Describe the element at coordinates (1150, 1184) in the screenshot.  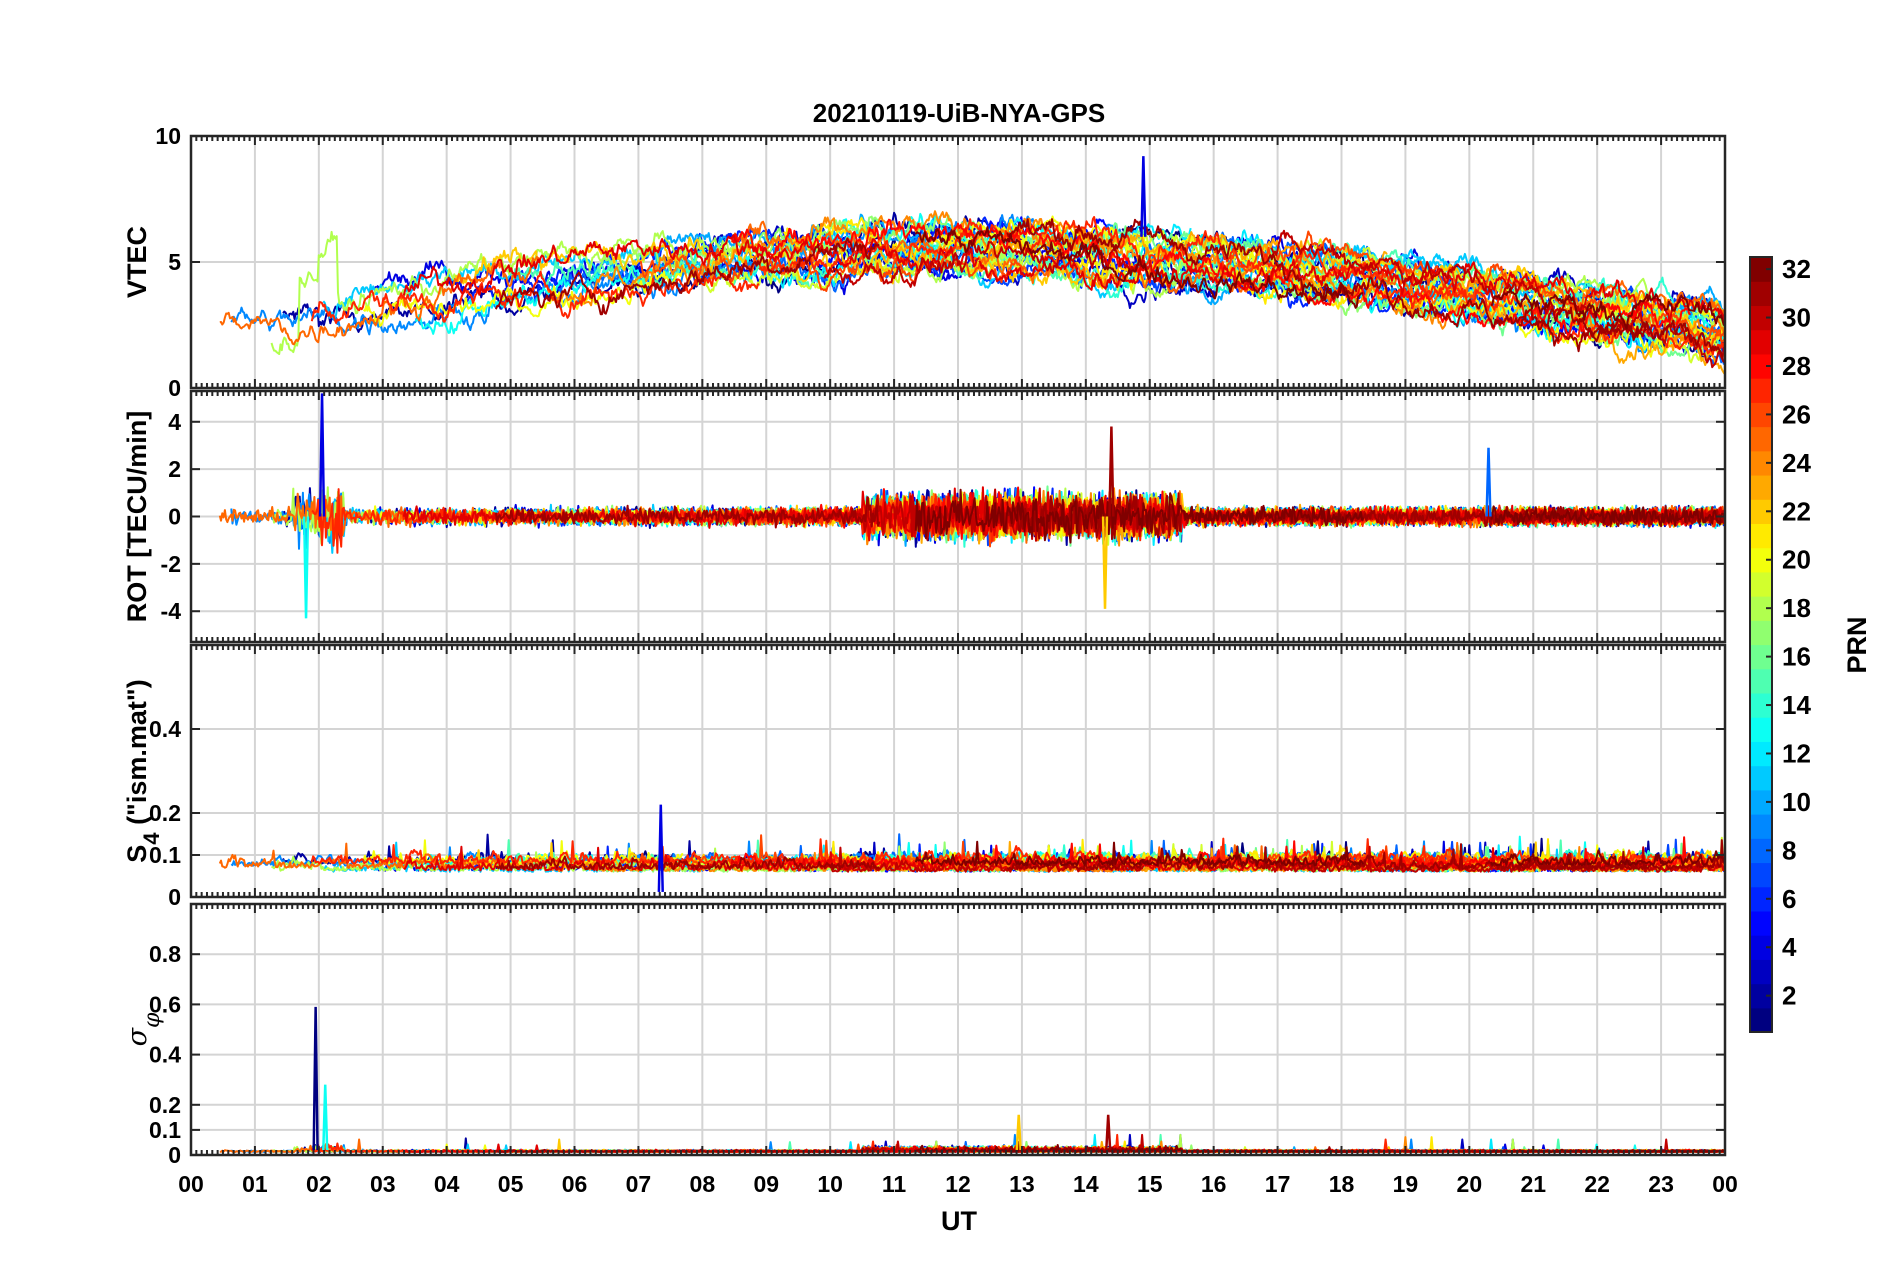
I see `x-tick-label: 15` at that location.